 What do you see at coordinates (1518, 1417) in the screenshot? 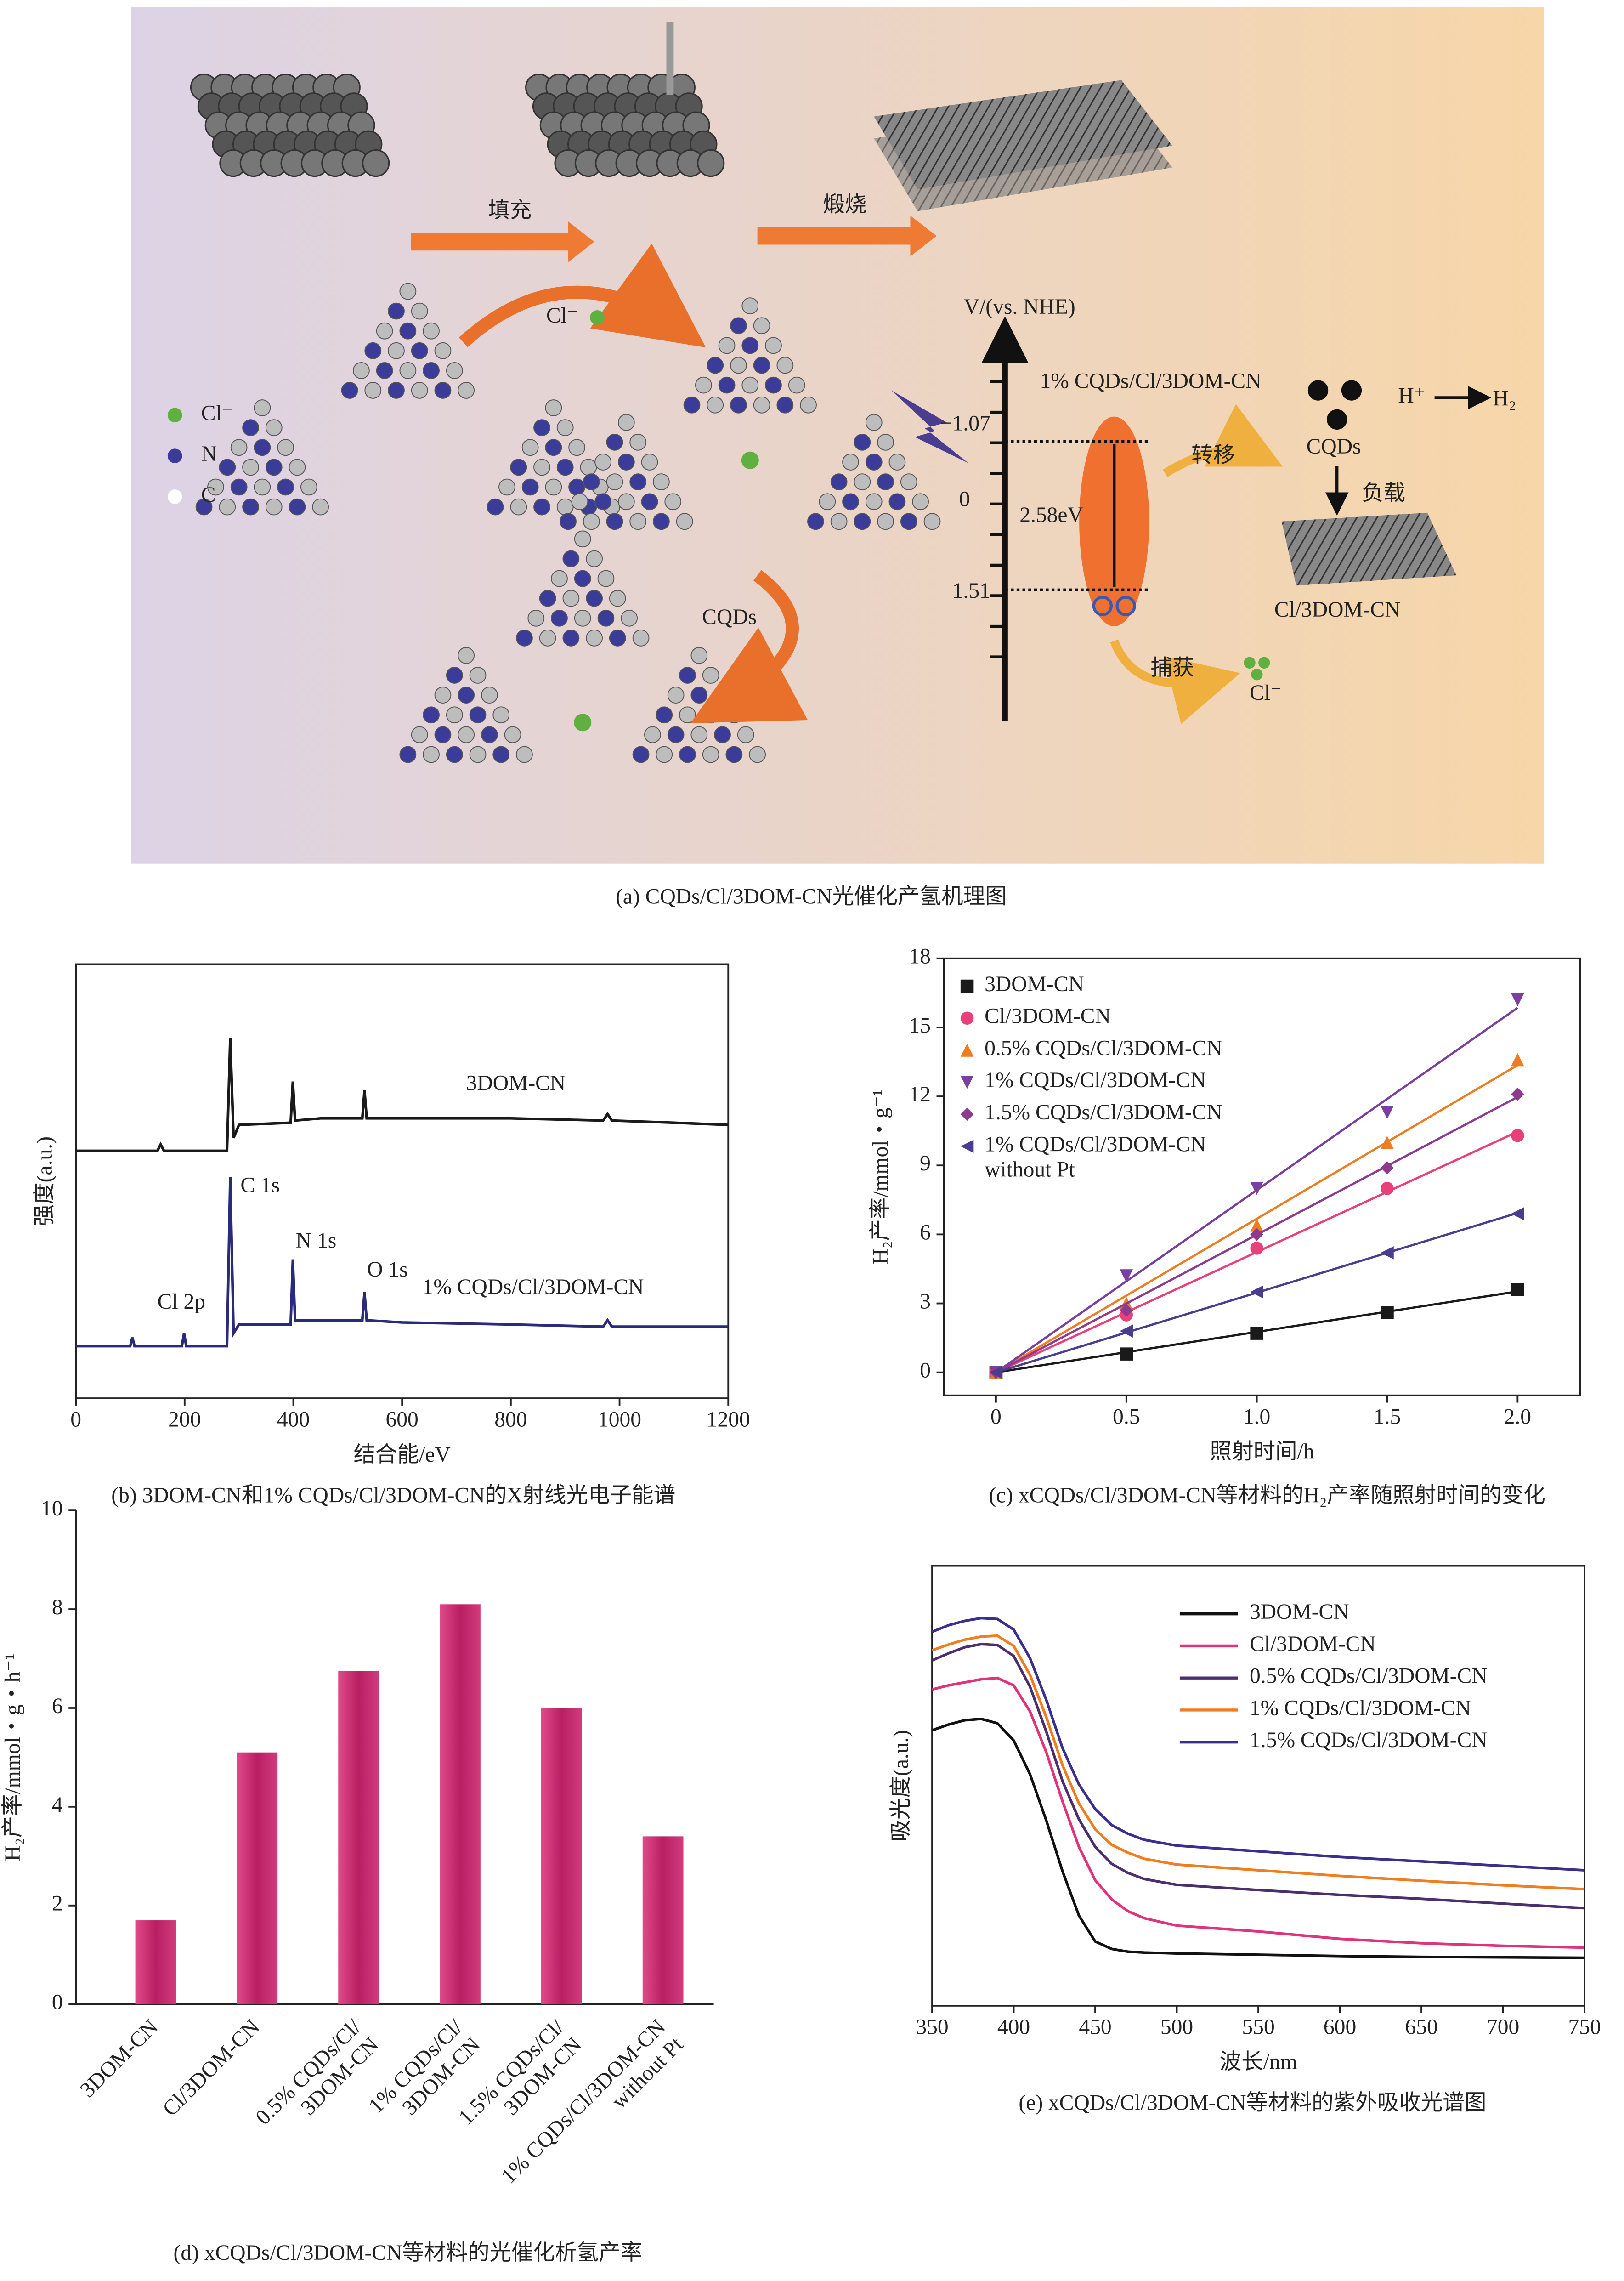
I see `x-tick-label: 2.0` at bounding box center [1518, 1417].